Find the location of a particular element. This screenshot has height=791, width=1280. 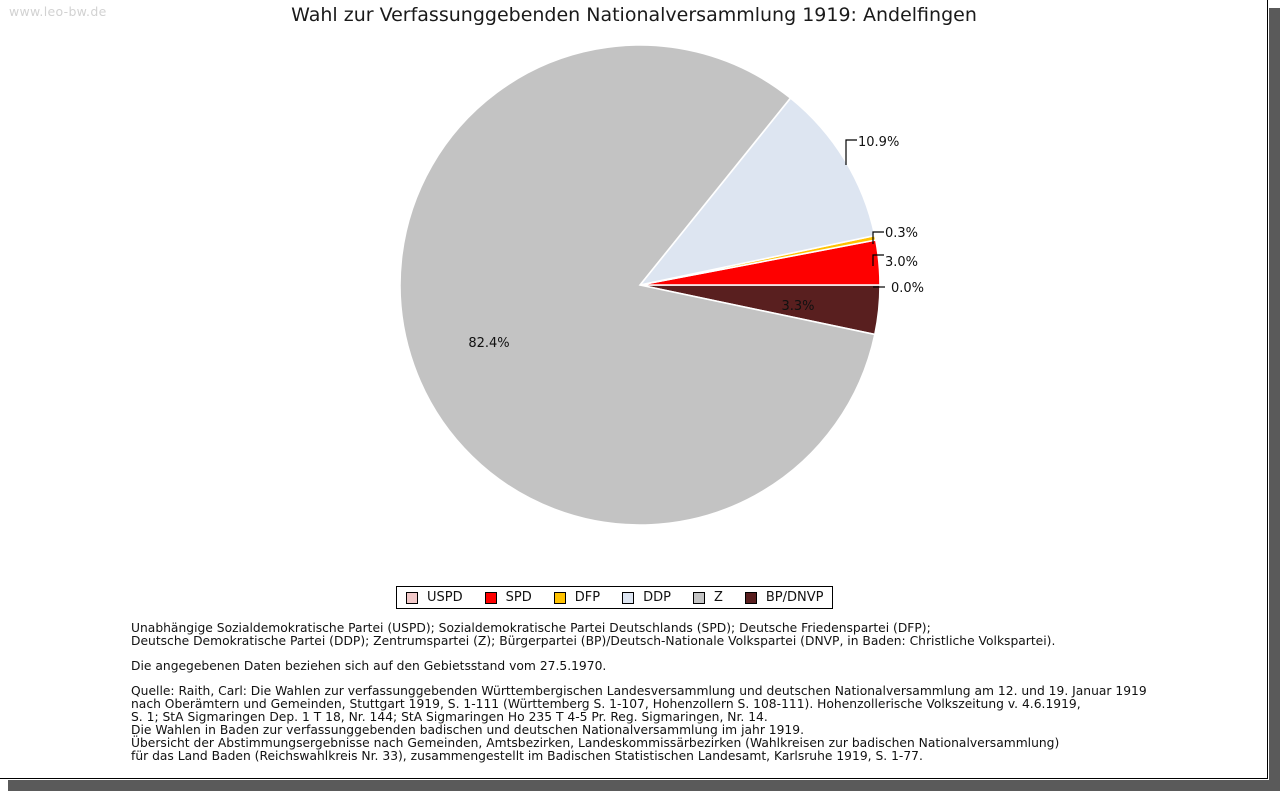

legend-item-ddp: DDP is located at coordinates (646, 597).